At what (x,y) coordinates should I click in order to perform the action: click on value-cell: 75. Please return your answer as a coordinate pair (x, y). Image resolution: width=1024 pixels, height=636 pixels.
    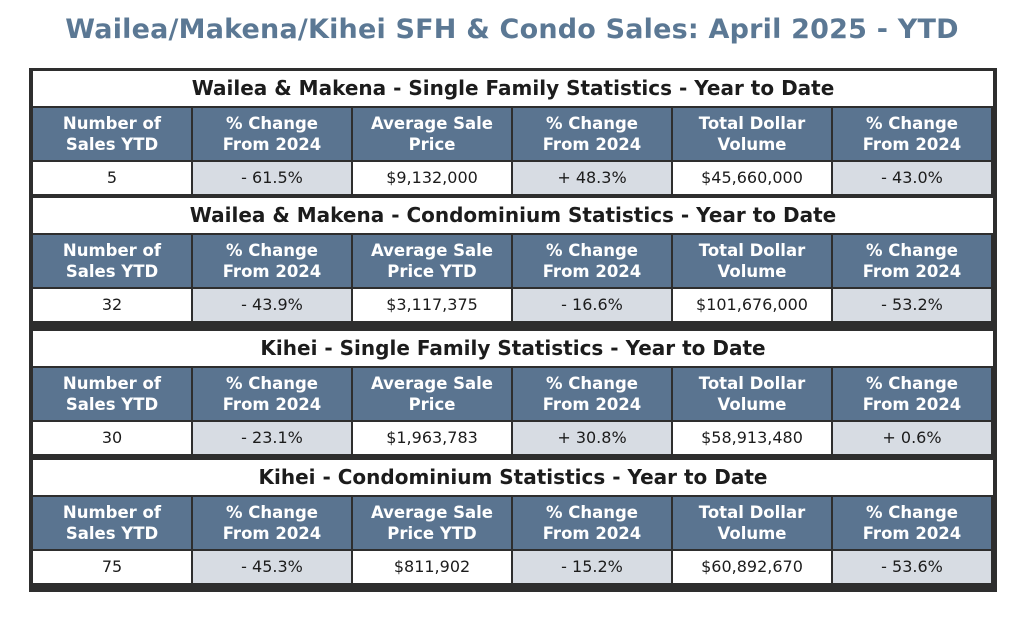
    Looking at the image, I should click on (112, 567).